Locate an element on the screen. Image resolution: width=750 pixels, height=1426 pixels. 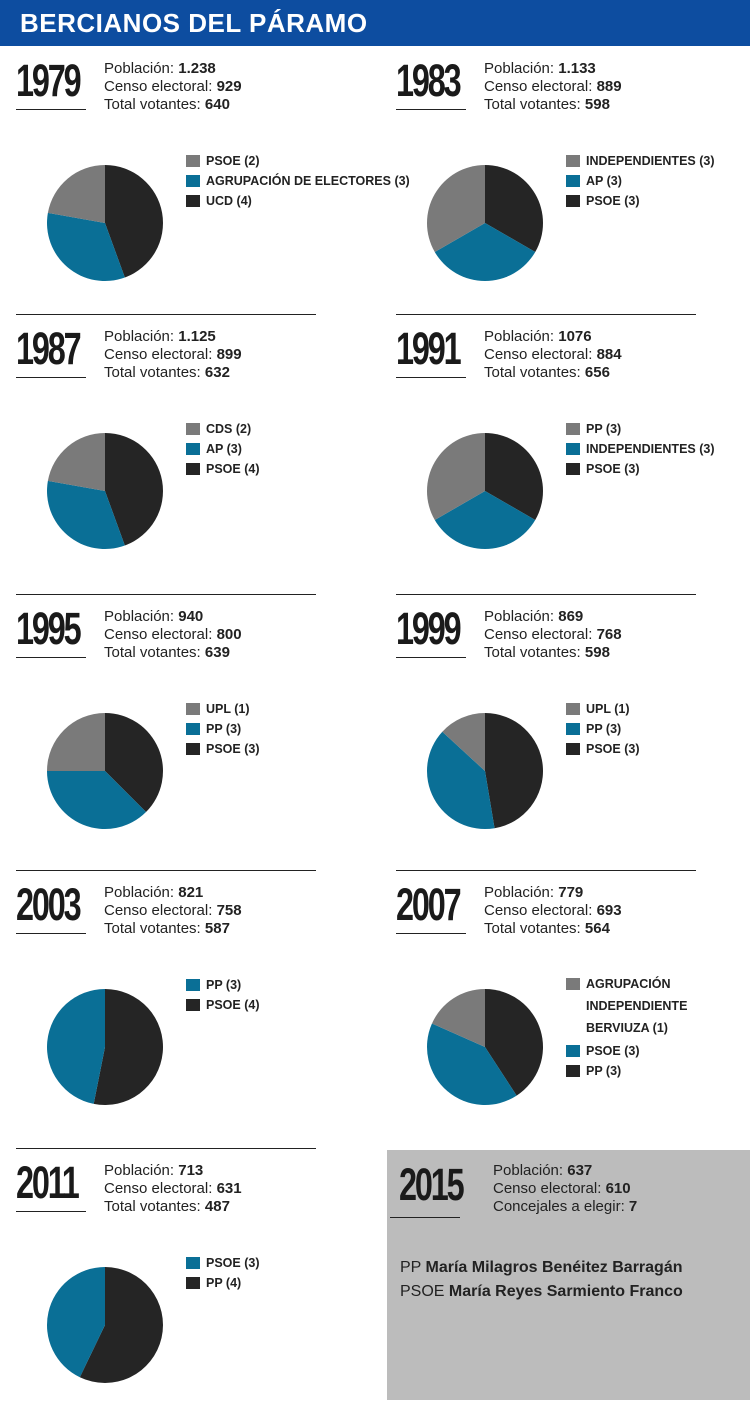
box-2015 is located at coordinates (568, 1275).